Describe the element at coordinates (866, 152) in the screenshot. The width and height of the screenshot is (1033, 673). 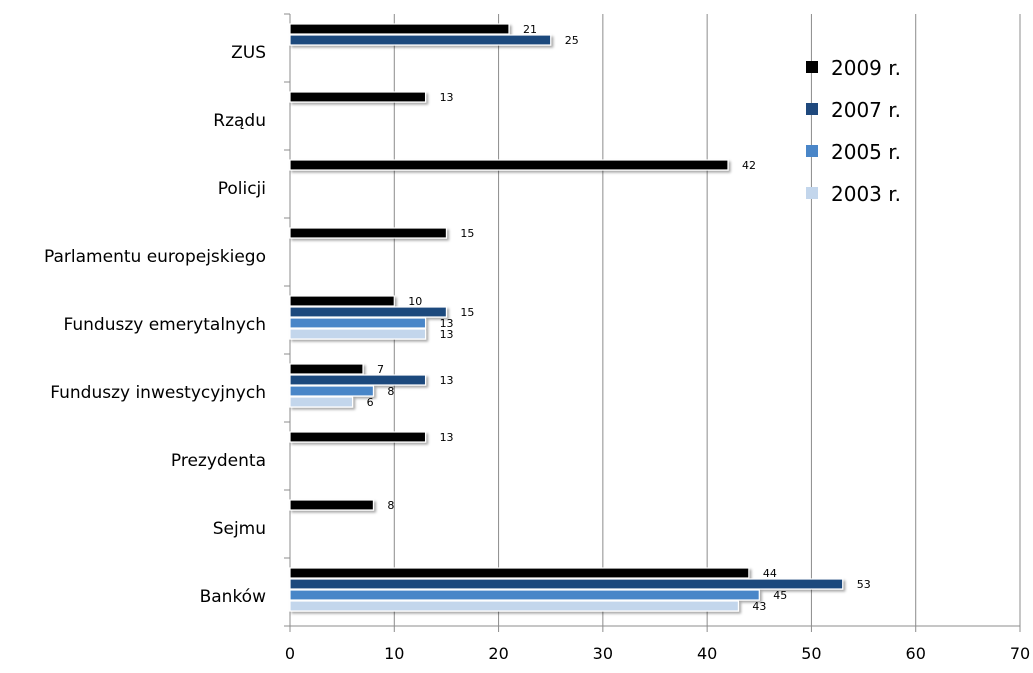
I see `legend-label: 2005 r.` at that location.